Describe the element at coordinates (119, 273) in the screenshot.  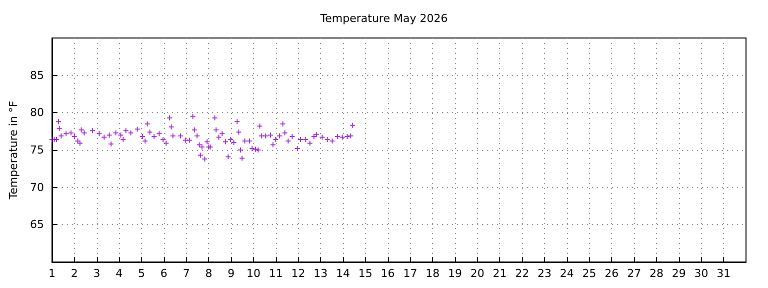
I see `x-tick-label: 4` at that location.